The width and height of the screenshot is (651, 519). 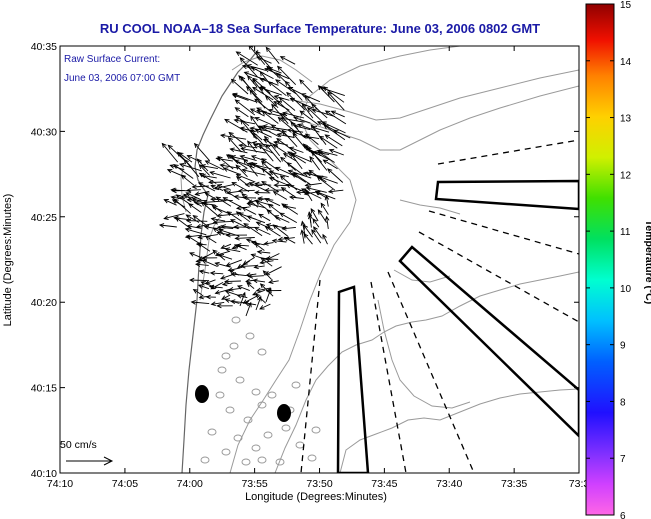 I want to click on colorbar-tick-label: 13, so click(x=626, y=119).